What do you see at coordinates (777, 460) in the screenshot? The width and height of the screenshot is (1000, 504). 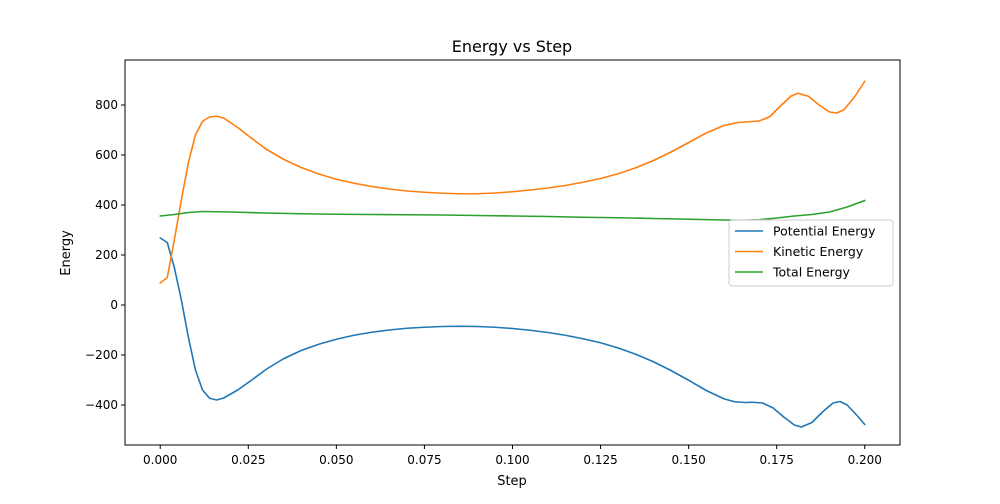 I see `x-tick-label: 0.175` at bounding box center [777, 460].